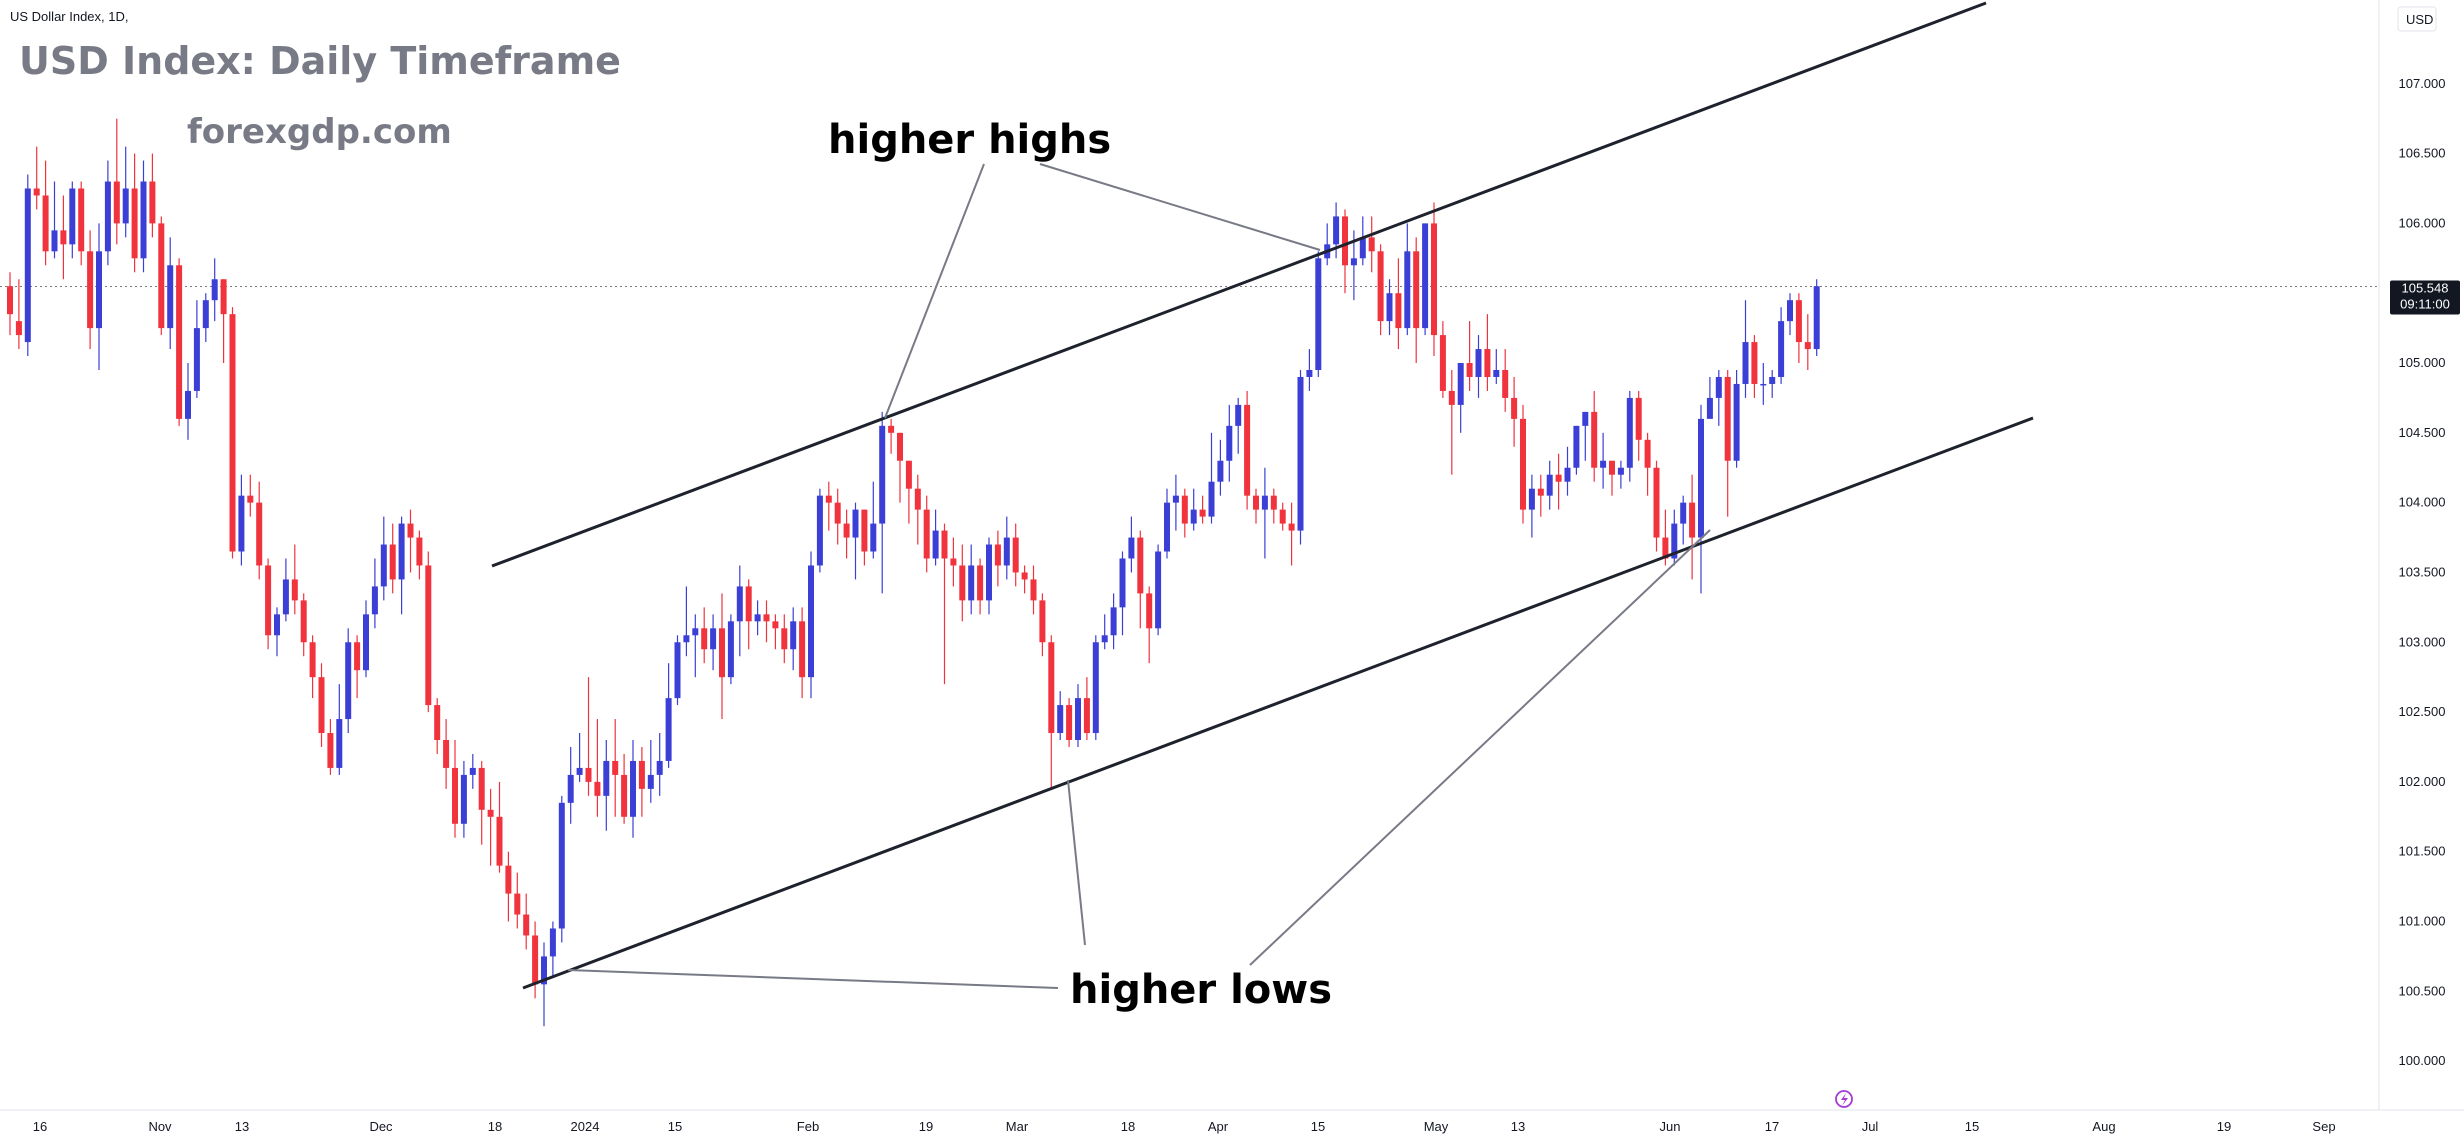 The image size is (2464, 1142). What do you see at coordinates (320, 61) in the screenshot?
I see `chart-title: USD Index: Daily Timeframe` at bounding box center [320, 61].